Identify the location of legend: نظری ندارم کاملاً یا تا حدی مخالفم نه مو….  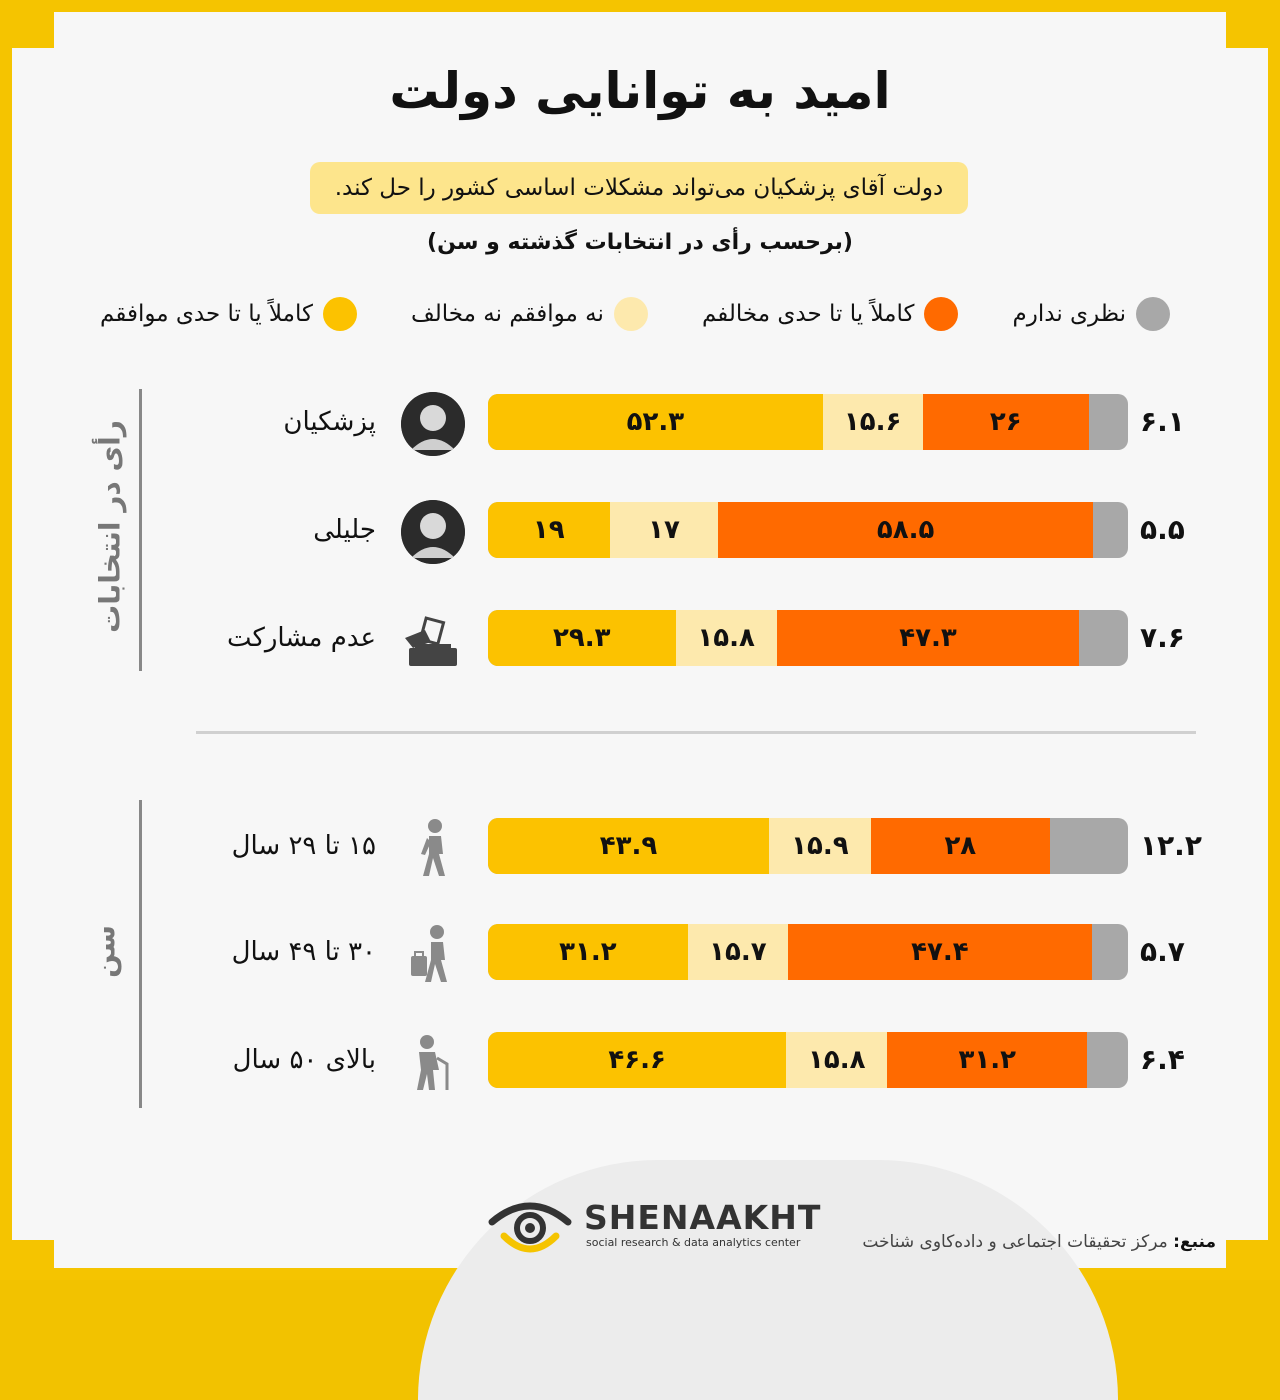
(635, 314).